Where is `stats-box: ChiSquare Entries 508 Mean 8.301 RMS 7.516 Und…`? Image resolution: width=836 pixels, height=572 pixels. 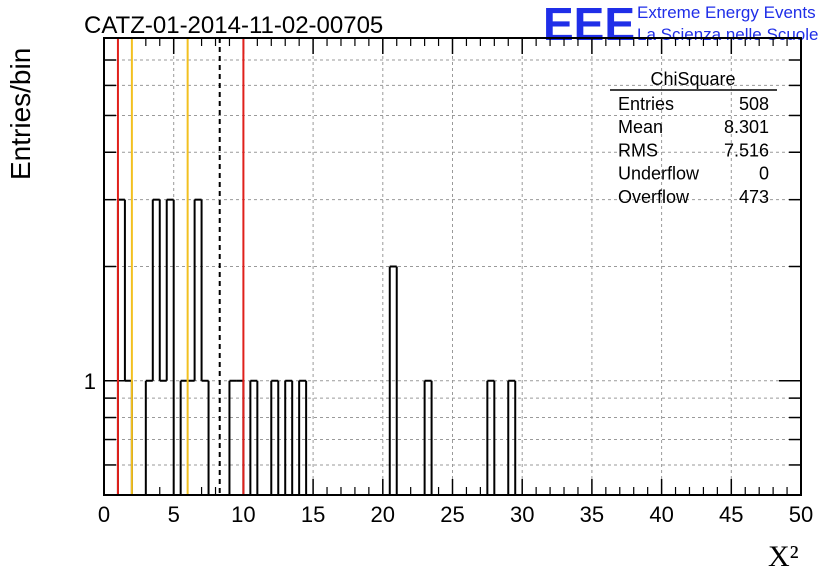
stats-box: ChiSquare Entries 508 Mean 8.301 RMS 7.516 Und… is located at coordinates (693, 138).